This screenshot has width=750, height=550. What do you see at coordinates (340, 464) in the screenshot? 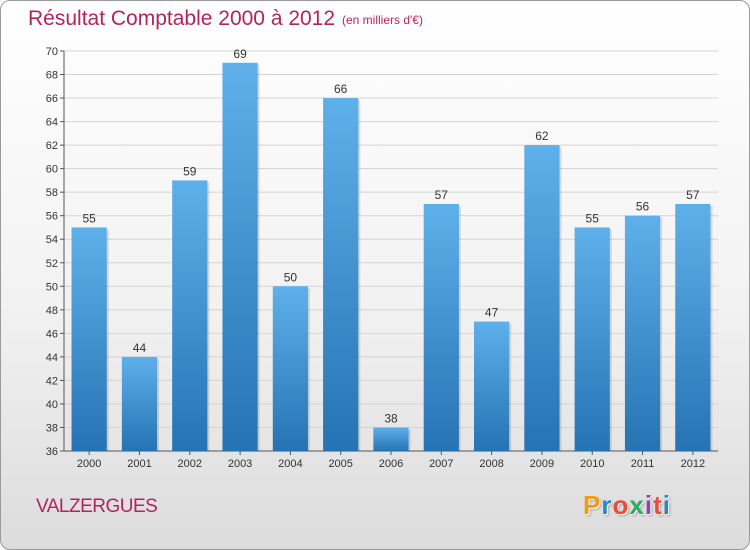
I see `x-tick-label: 2005` at bounding box center [340, 464].